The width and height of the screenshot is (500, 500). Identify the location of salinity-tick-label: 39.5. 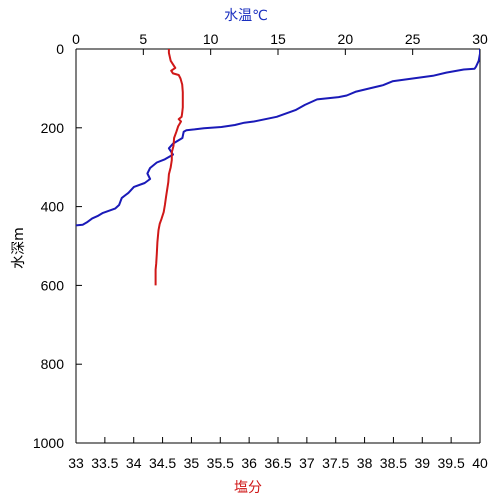
(451, 463).